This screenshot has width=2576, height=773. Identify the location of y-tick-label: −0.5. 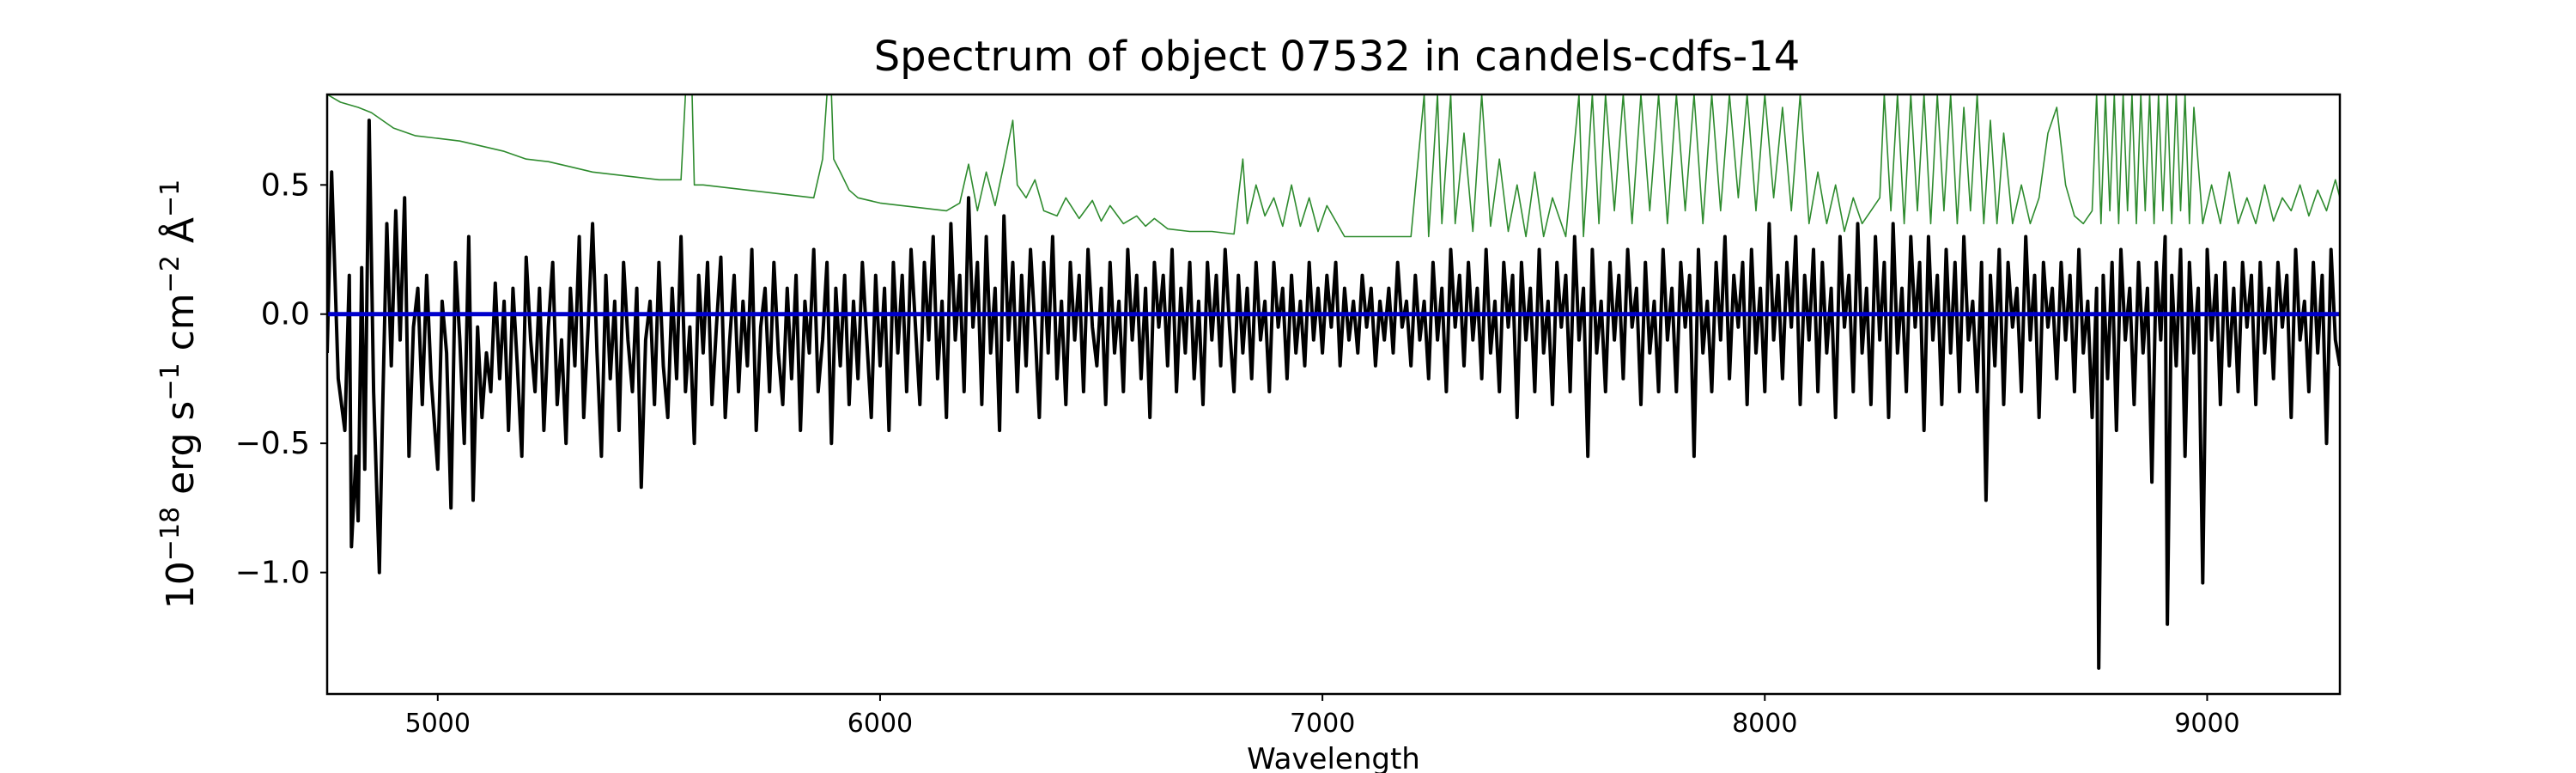
(272, 443).